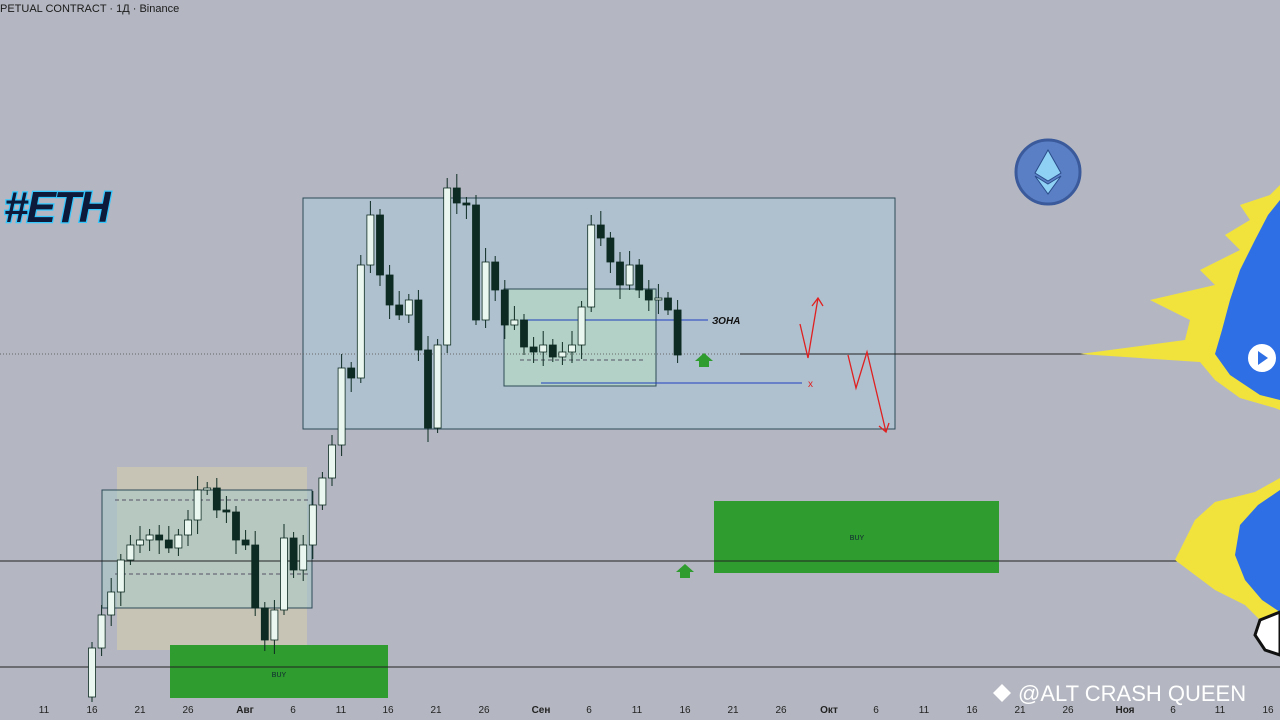 The height and width of the screenshot is (720, 1280). What do you see at coordinates (207, 549) in the screenshot?
I see `range-box` at bounding box center [207, 549].